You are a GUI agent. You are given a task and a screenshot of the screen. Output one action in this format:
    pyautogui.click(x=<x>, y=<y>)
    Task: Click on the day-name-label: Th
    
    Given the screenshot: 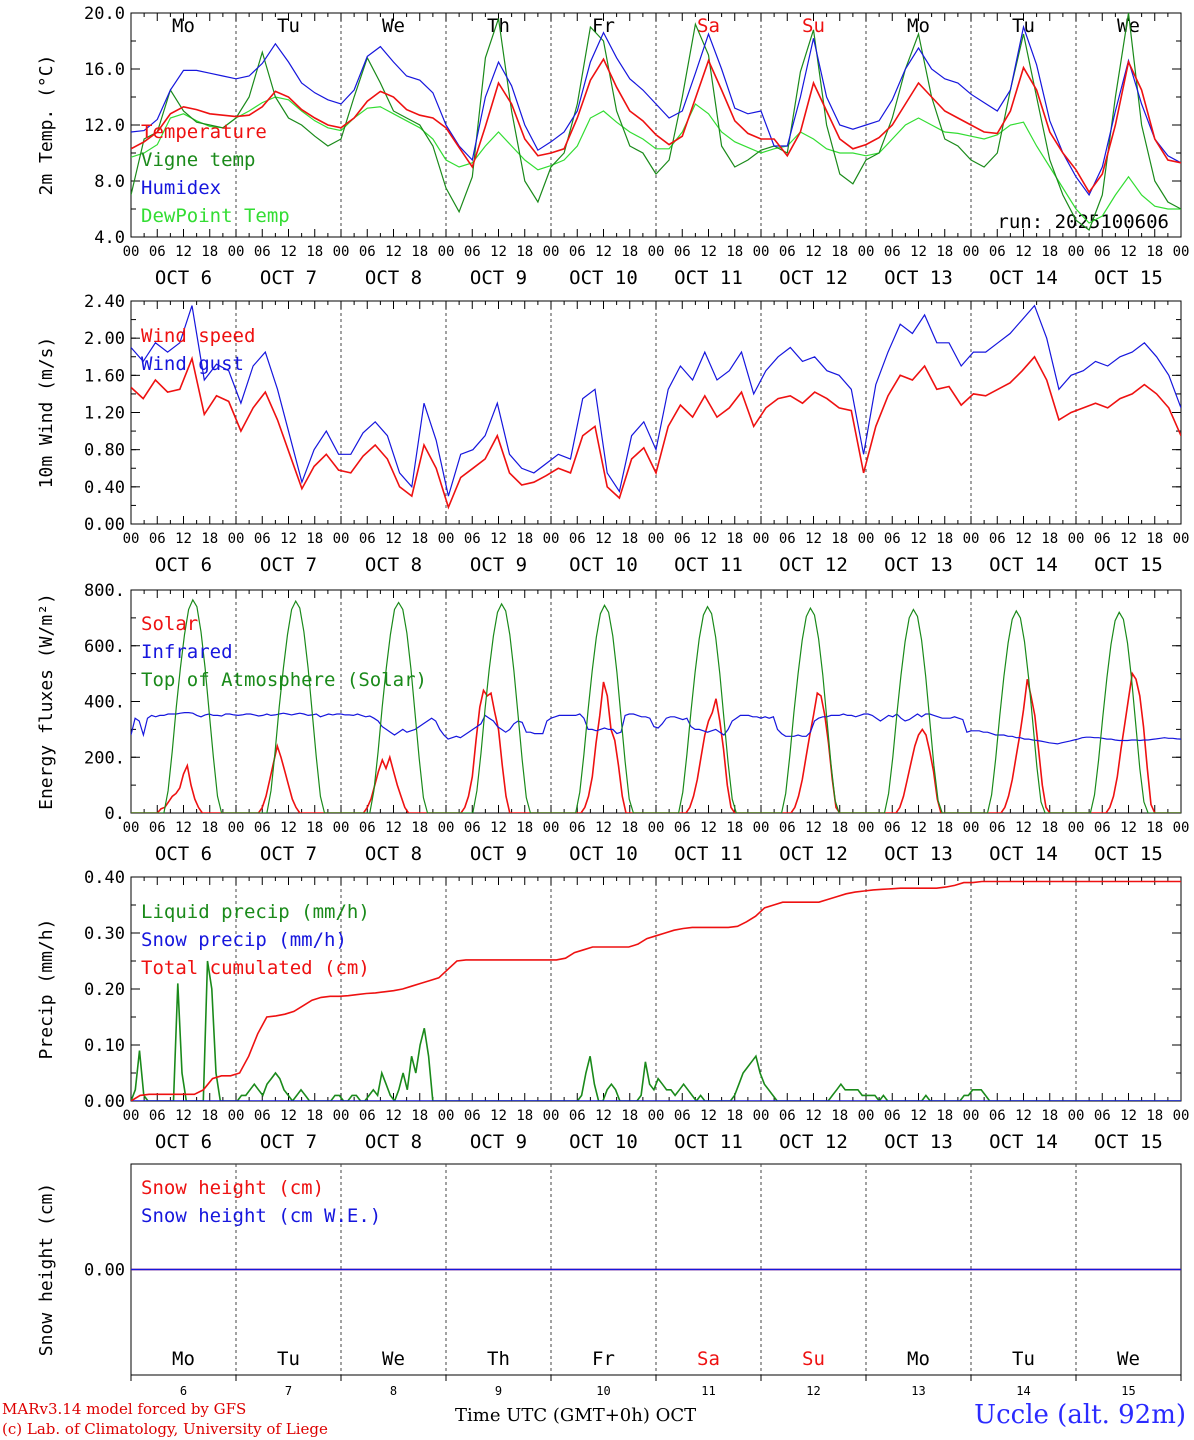 What is the action you would take?
    pyautogui.click(x=498, y=26)
    